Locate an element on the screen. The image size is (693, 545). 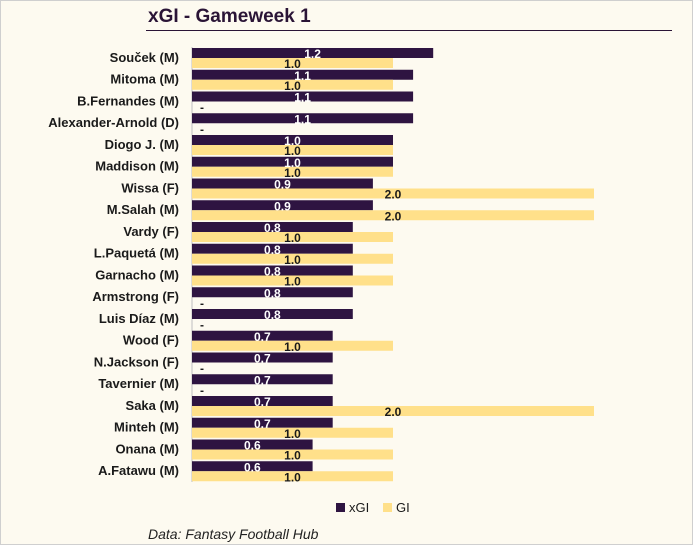
category-label: Alexander-Arnold (D) is located at coordinates (113, 122).